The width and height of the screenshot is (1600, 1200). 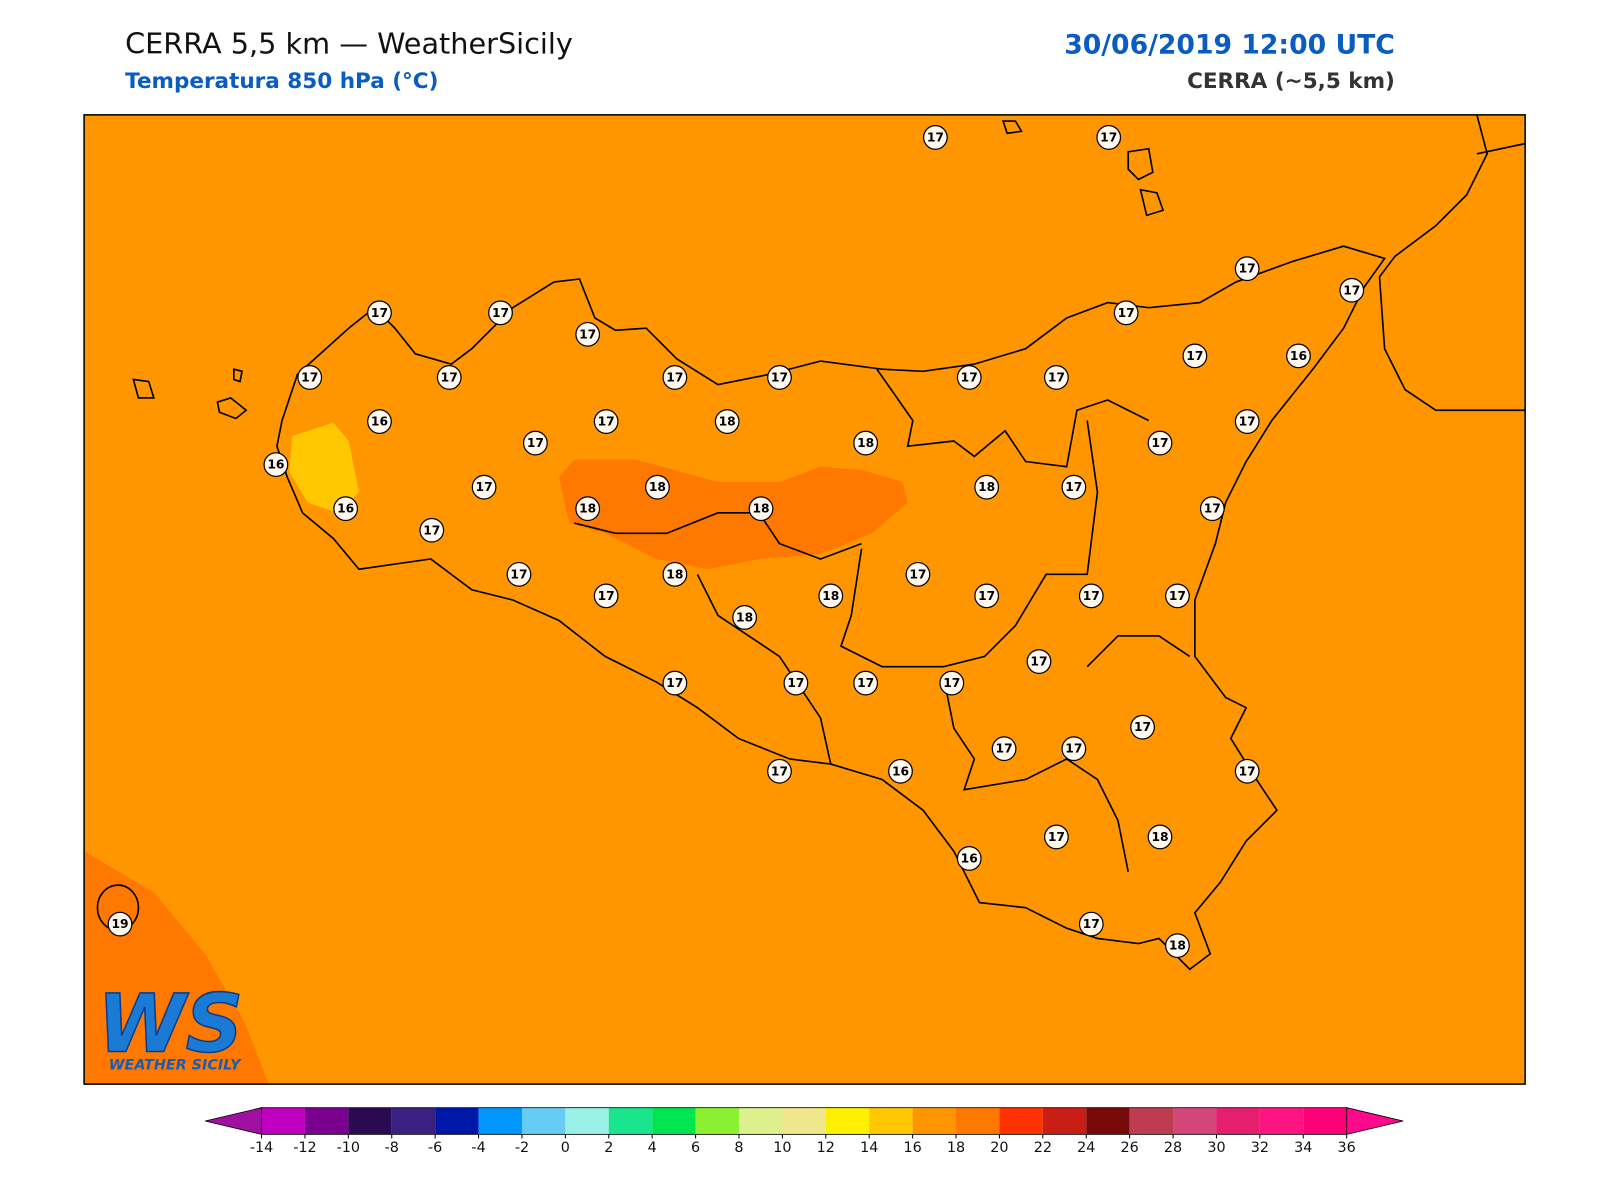 I want to click on logo-mark: WS, so click(x=170, y=1023).